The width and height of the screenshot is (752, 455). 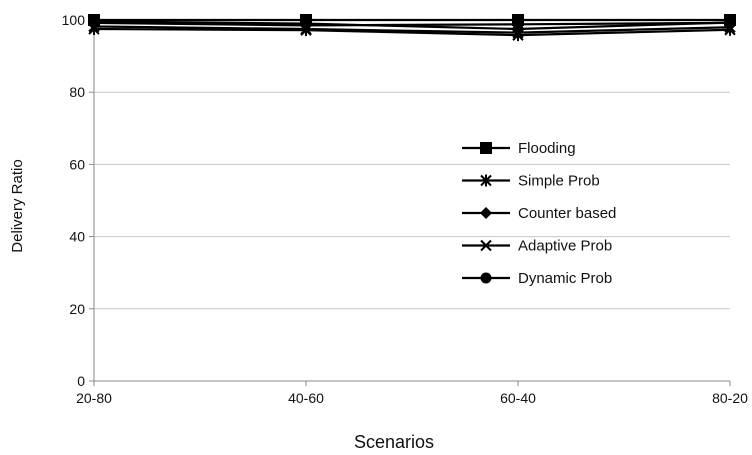 I want to click on legend-label: Simple Prob, so click(x=559, y=181).